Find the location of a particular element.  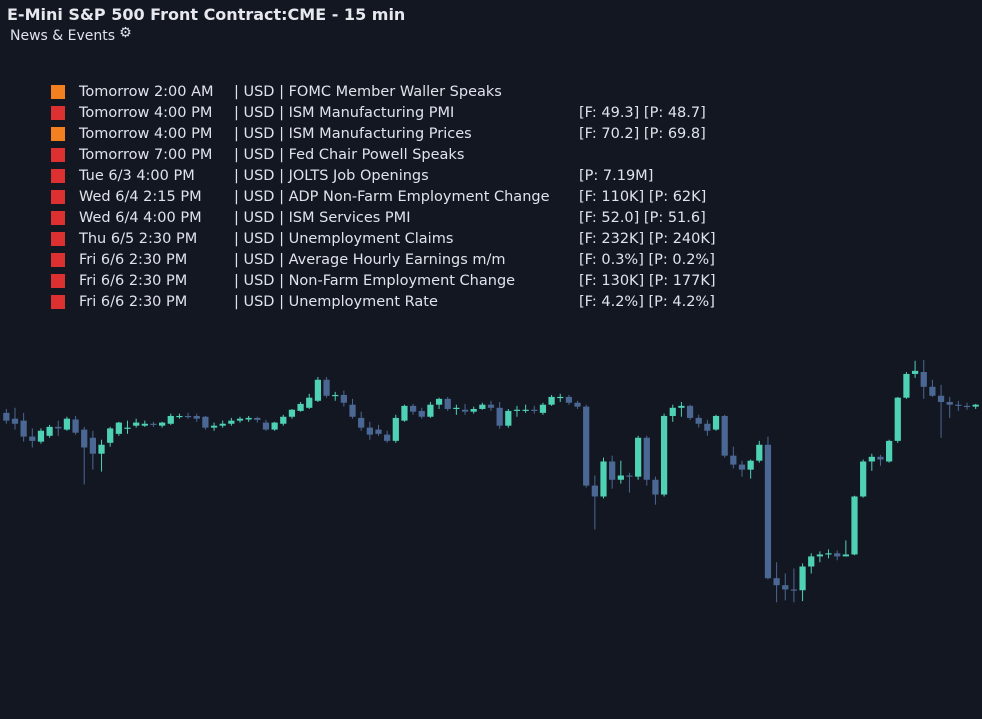

event-name: | USD | ISM Manufacturing PMI is located at coordinates (344, 112).